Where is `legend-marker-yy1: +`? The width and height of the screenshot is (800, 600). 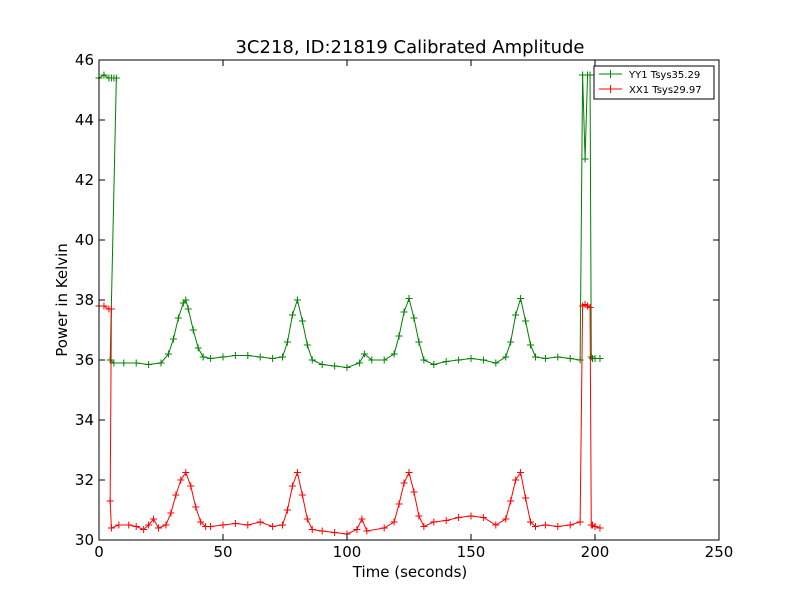
legend-marker-yy1: + is located at coordinates (610, 74).